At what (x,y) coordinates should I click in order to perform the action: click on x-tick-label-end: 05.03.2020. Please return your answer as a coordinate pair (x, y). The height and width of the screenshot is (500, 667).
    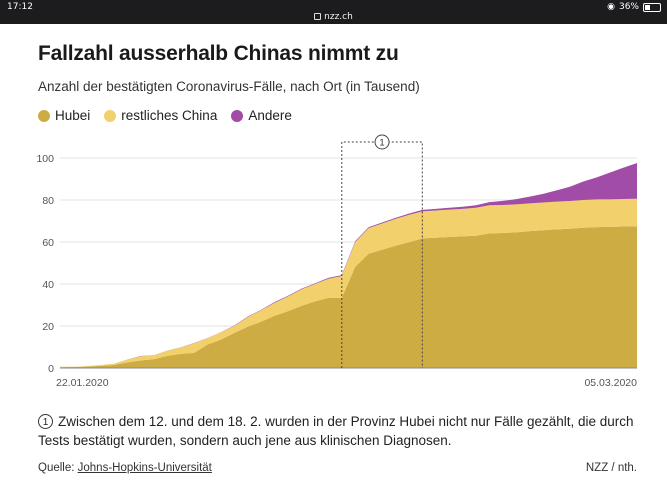
    Looking at the image, I should click on (610, 383).